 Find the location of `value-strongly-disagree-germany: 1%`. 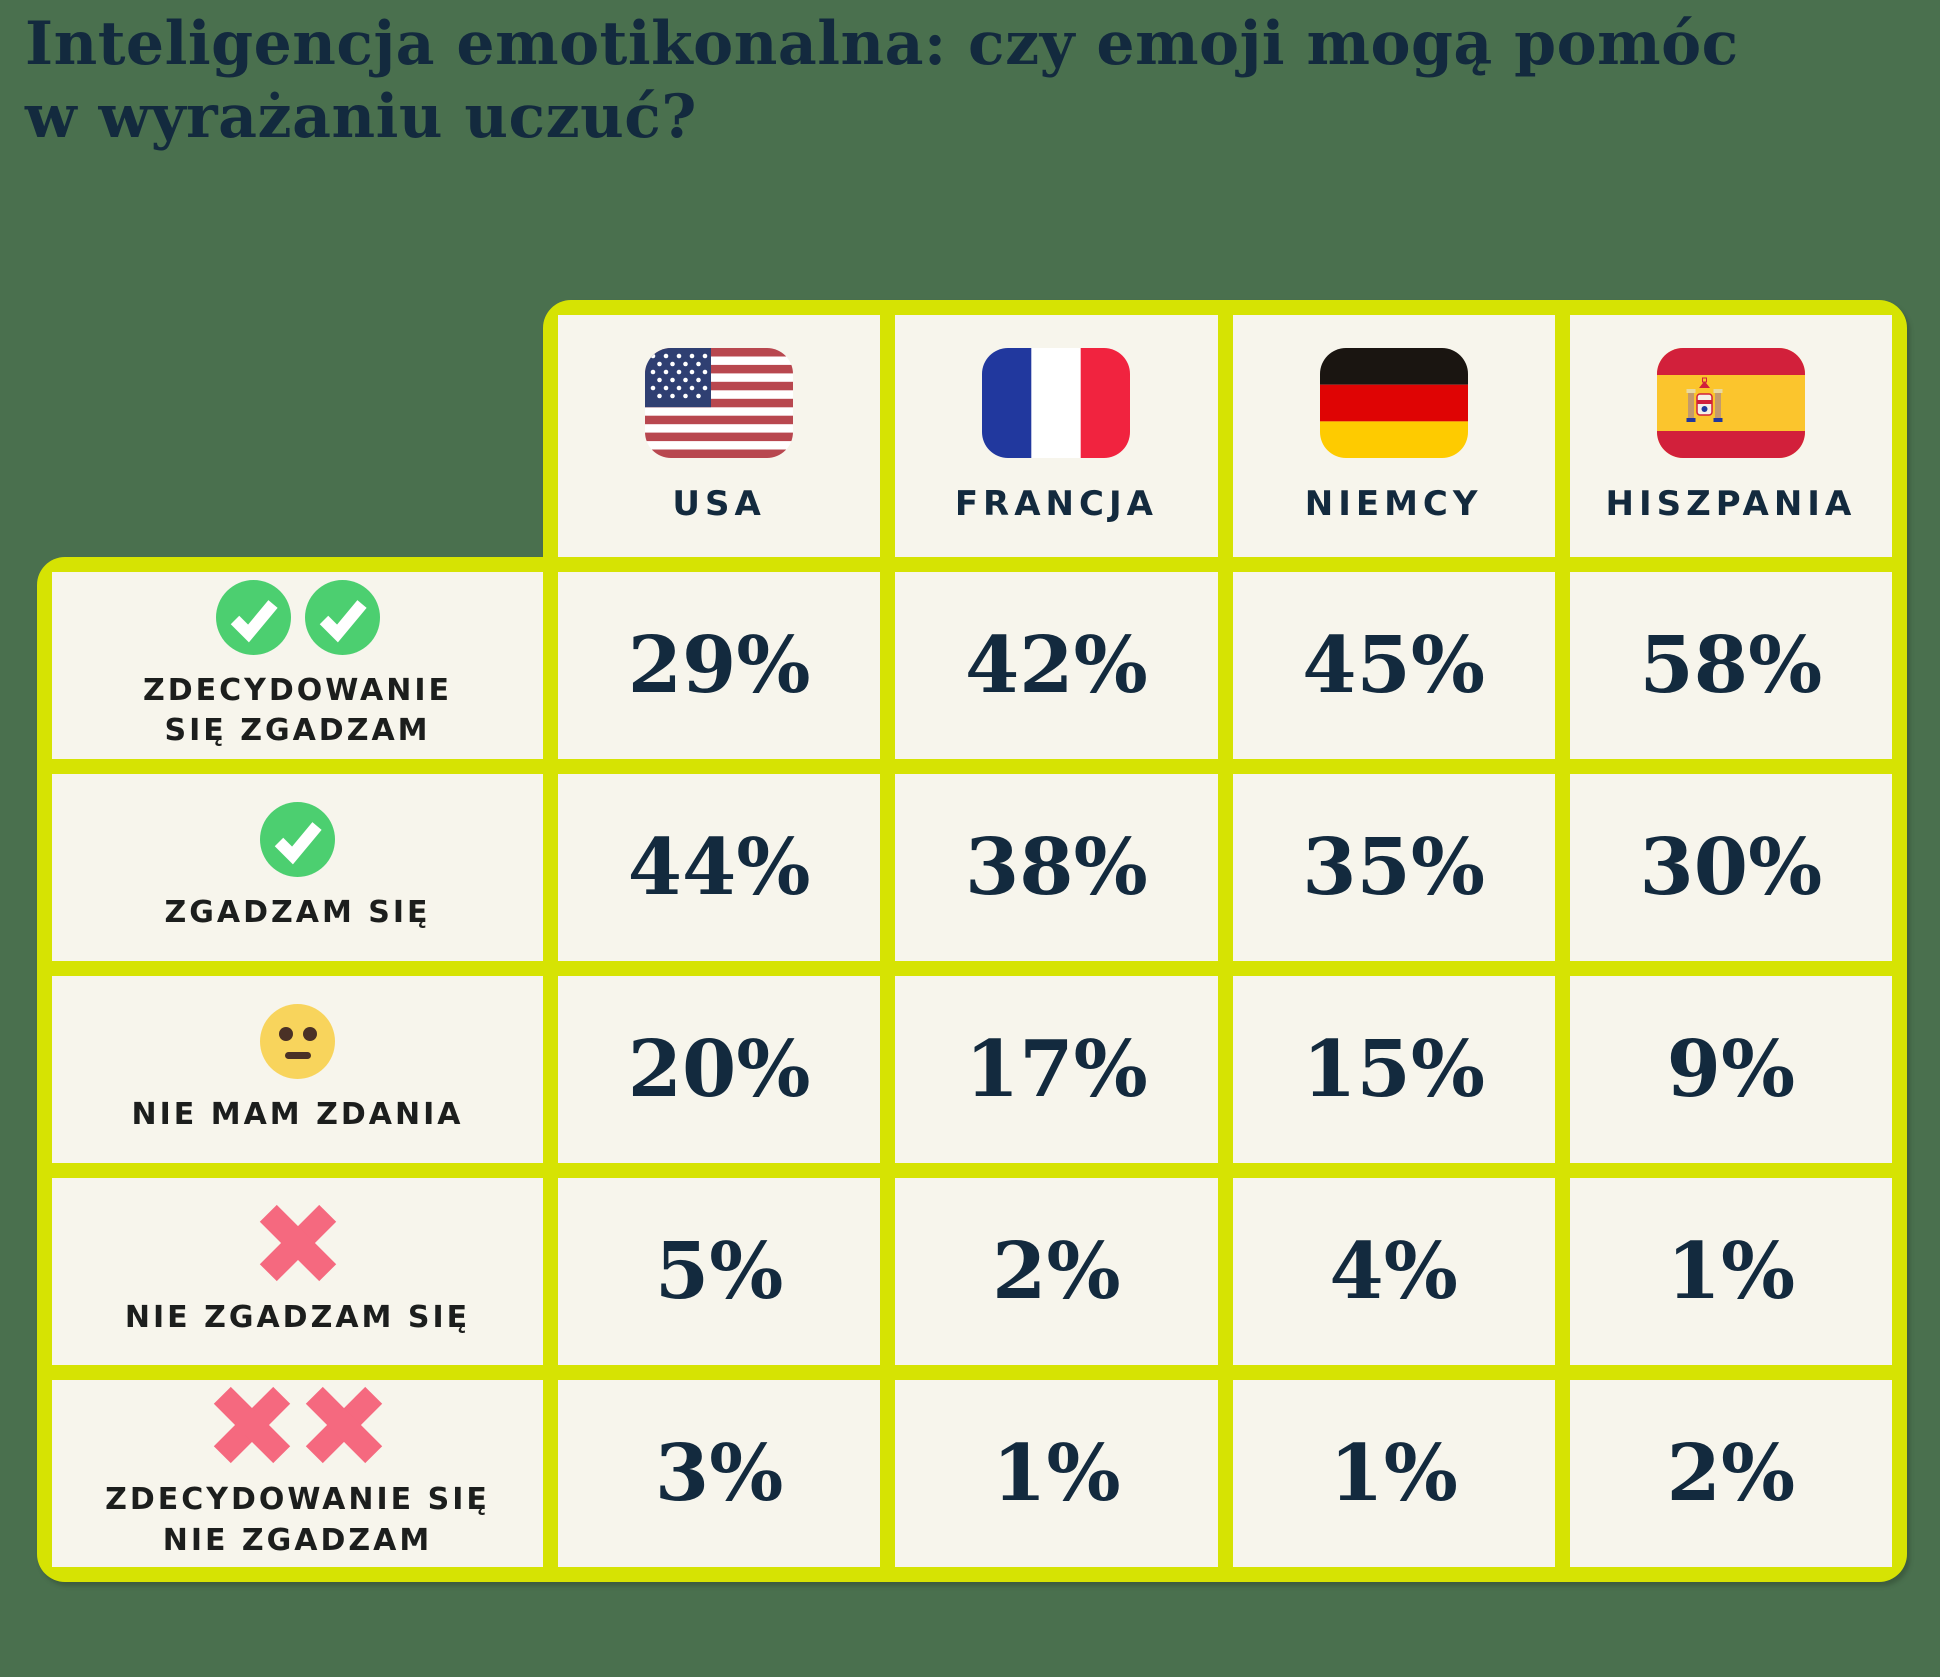

value-strongly-disagree-germany: 1% is located at coordinates (1393, 1473).